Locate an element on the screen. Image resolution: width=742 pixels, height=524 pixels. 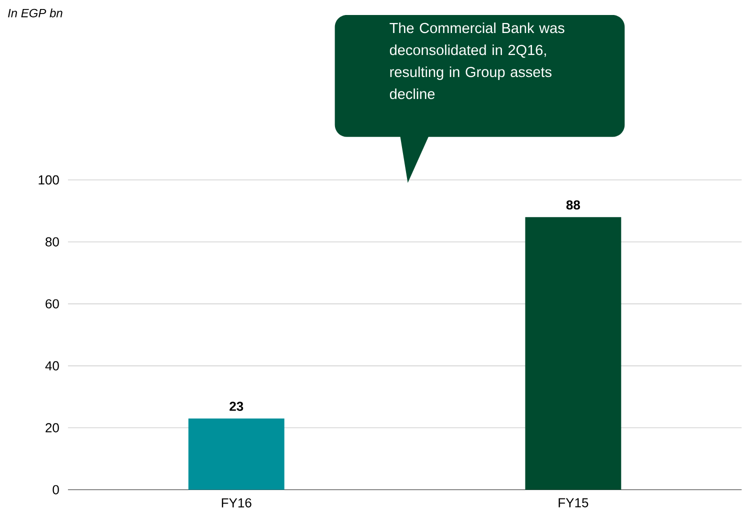
data-label: 88 is located at coordinates (573, 205).